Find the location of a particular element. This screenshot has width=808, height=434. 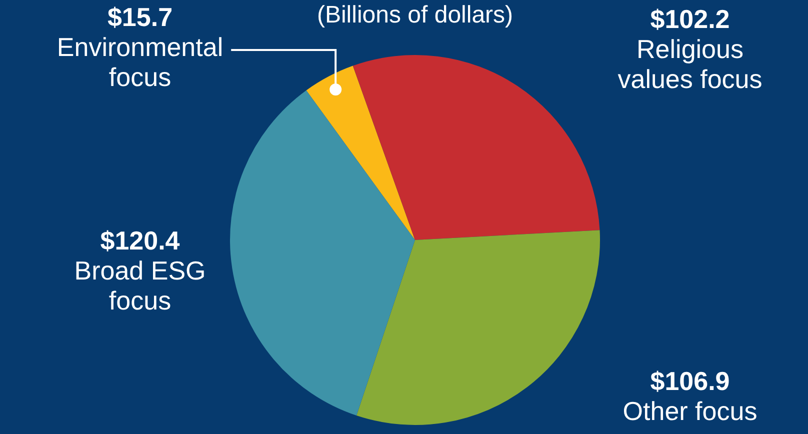

chart-title: (Billions of dollars) is located at coordinates (415, 15).